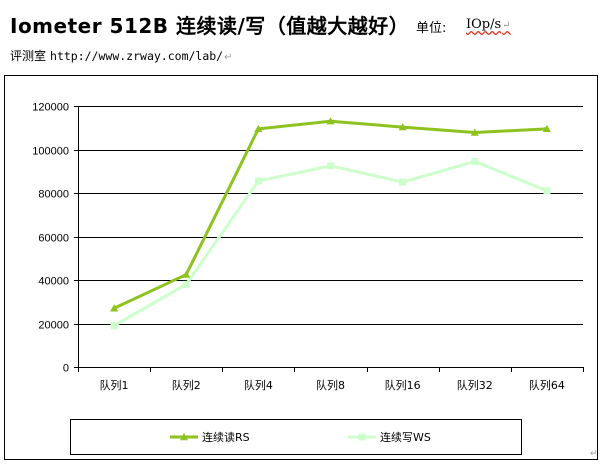 The width and height of the screenshot is (602, 464). What do you see at coordinates (66, 369) in the screenshot?
I see `y-tick-label: 0` at bounding box center [66, 369].